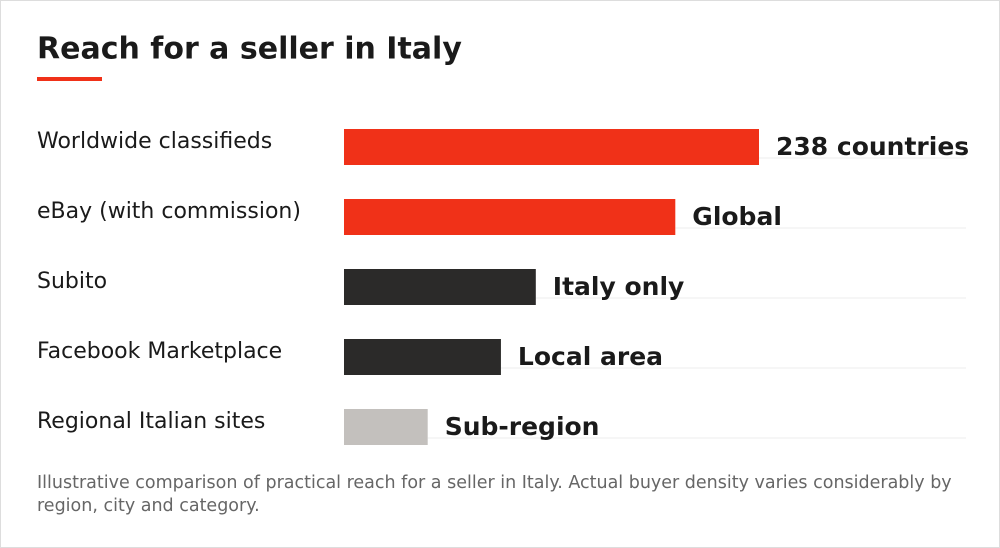 This screenshot has height=548, width=1000. Describe the element at coordinates (159, 351) in the screenshot. I see `category-label: Facebook Marketplace` at that location.